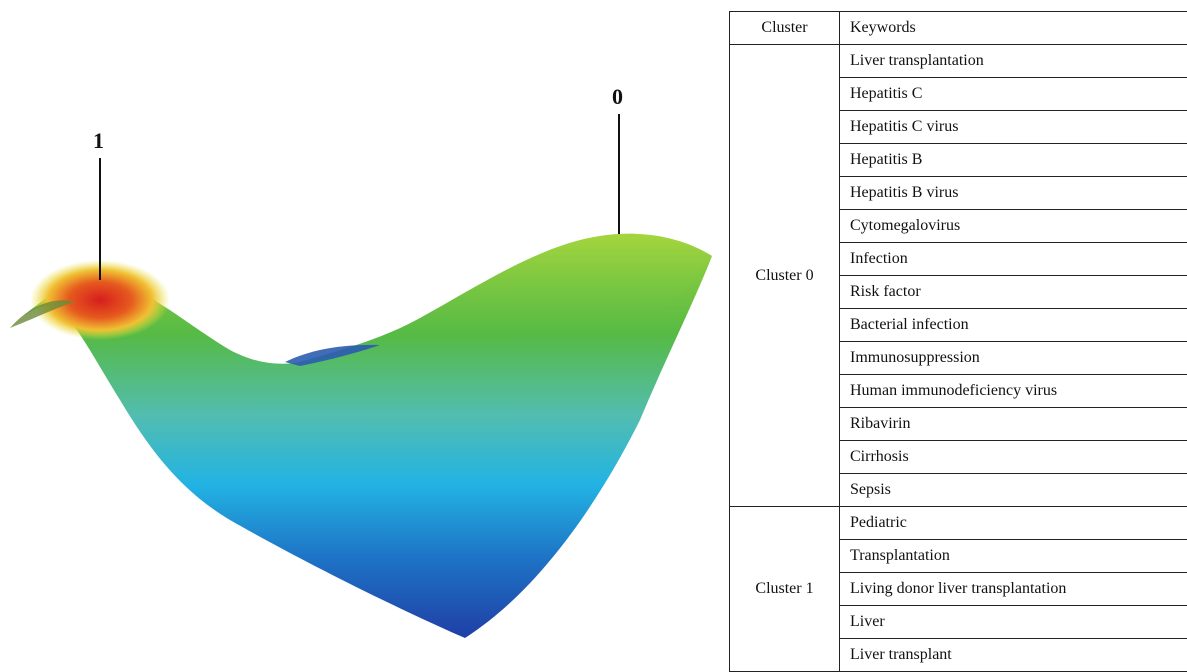  What do you see at coordinates (1013, 622) in the screenshot?
I see `keyword-cell: Liver` at bounding box center [1013, 622].